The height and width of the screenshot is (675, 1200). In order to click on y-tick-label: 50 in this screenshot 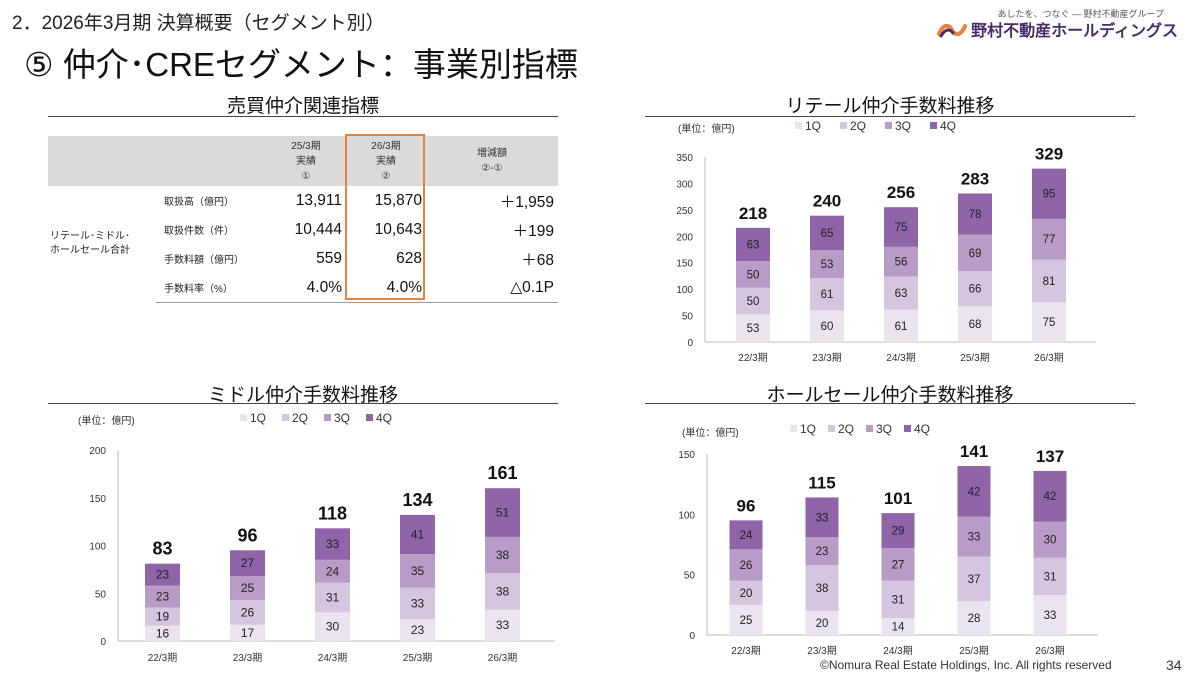, I will do `click(688, 317)`.